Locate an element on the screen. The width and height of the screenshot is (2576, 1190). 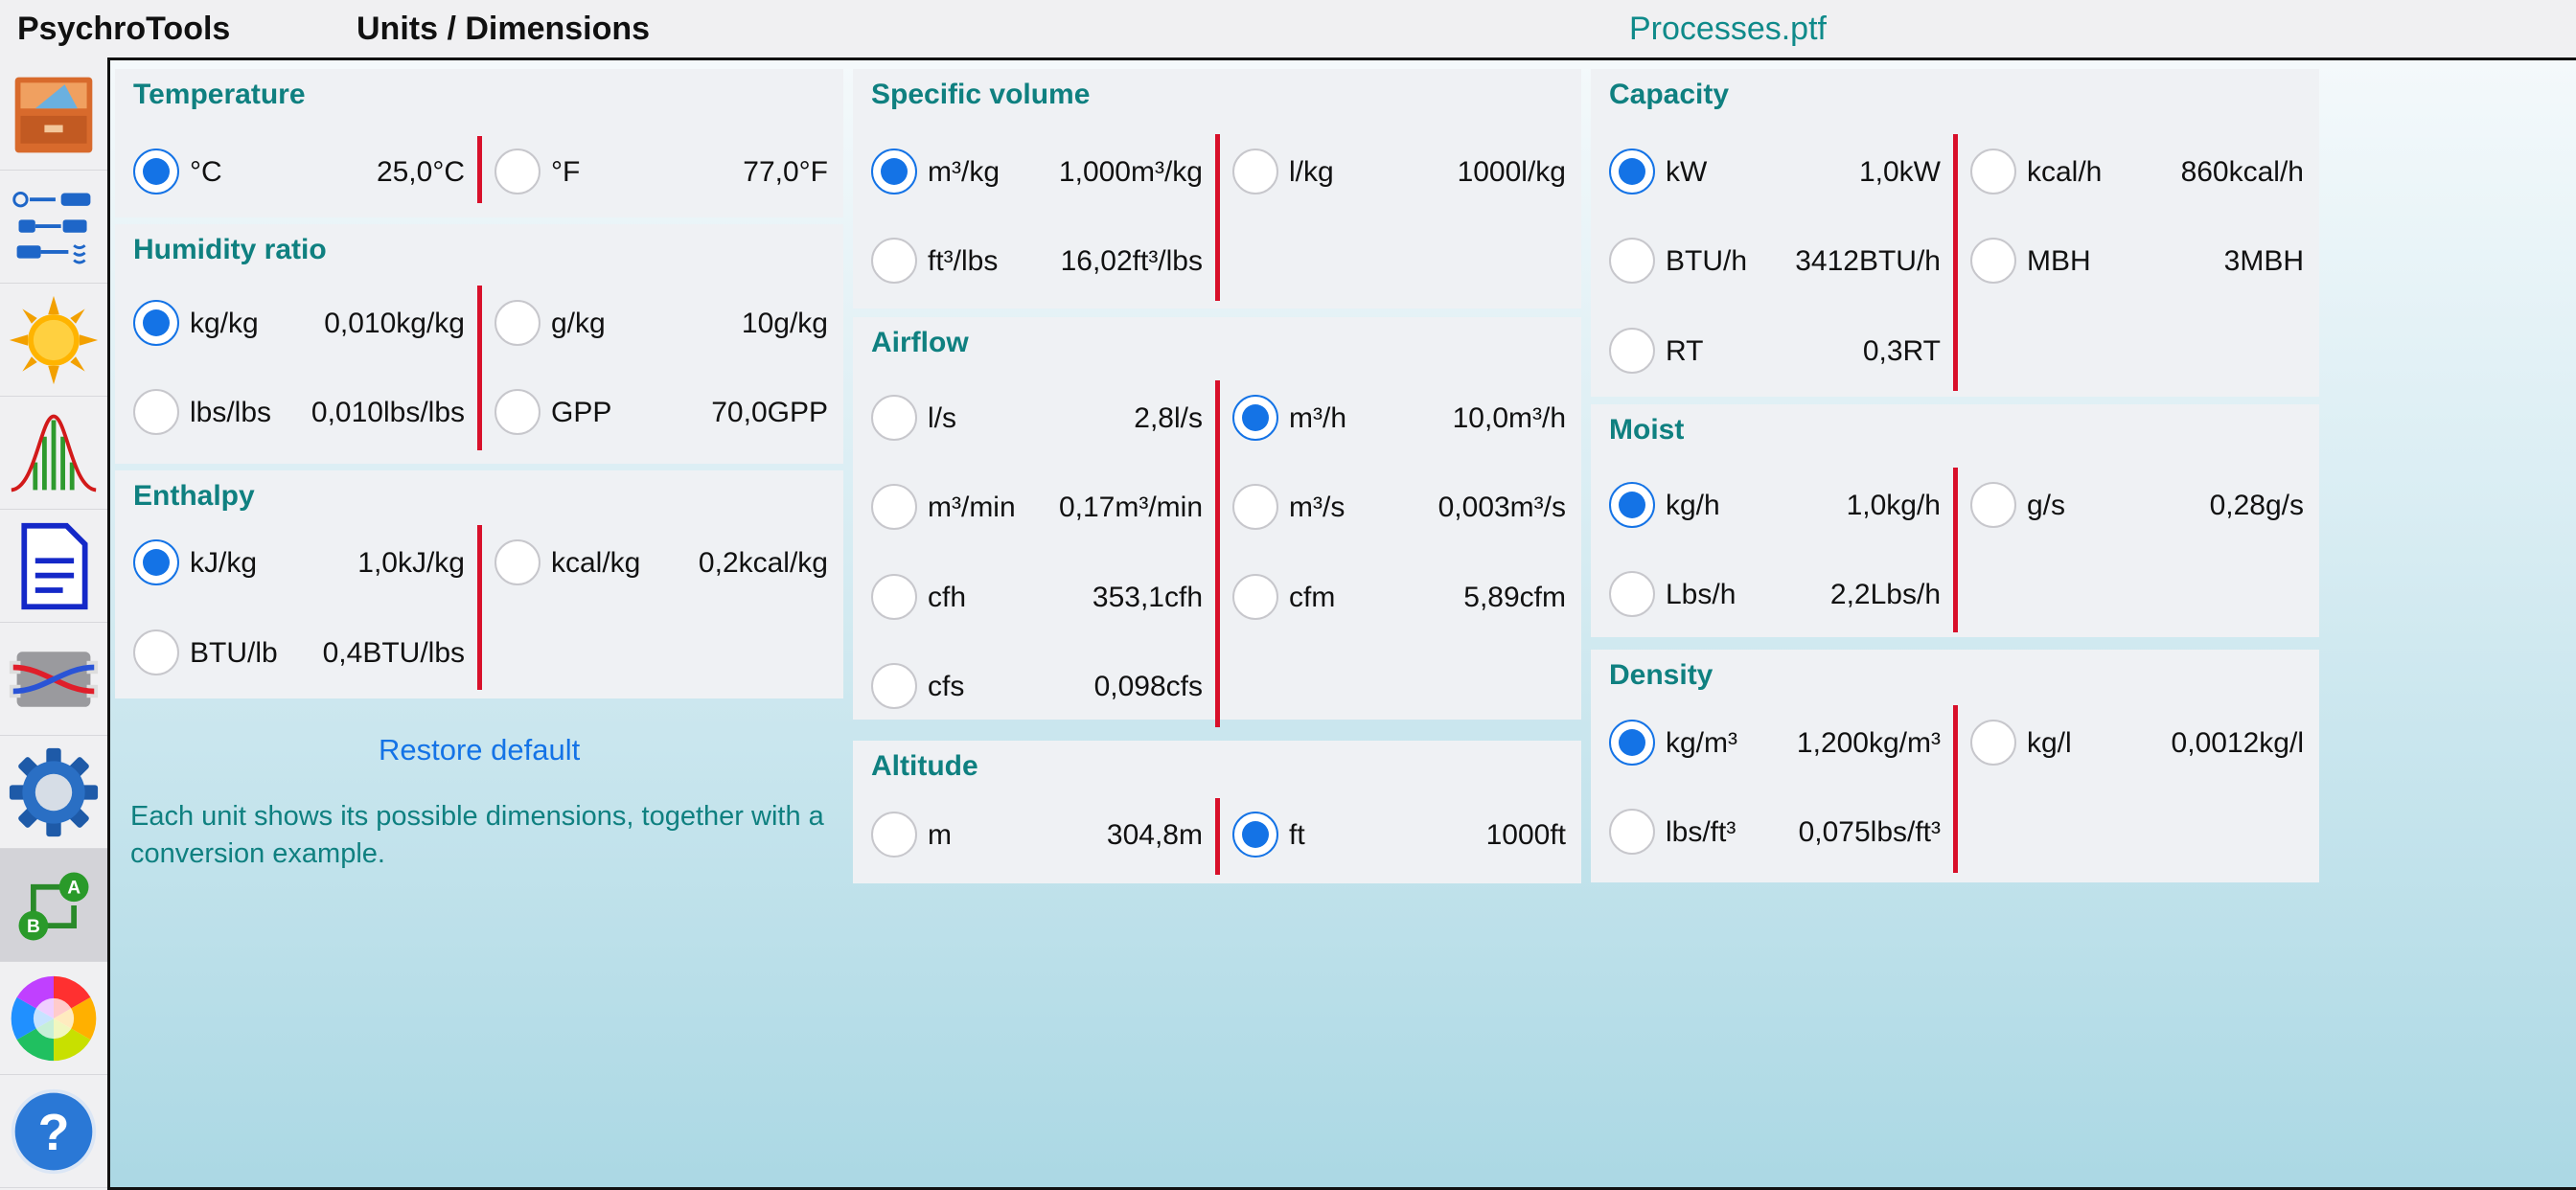
unit-label: m is located at coordinates (940, 835).